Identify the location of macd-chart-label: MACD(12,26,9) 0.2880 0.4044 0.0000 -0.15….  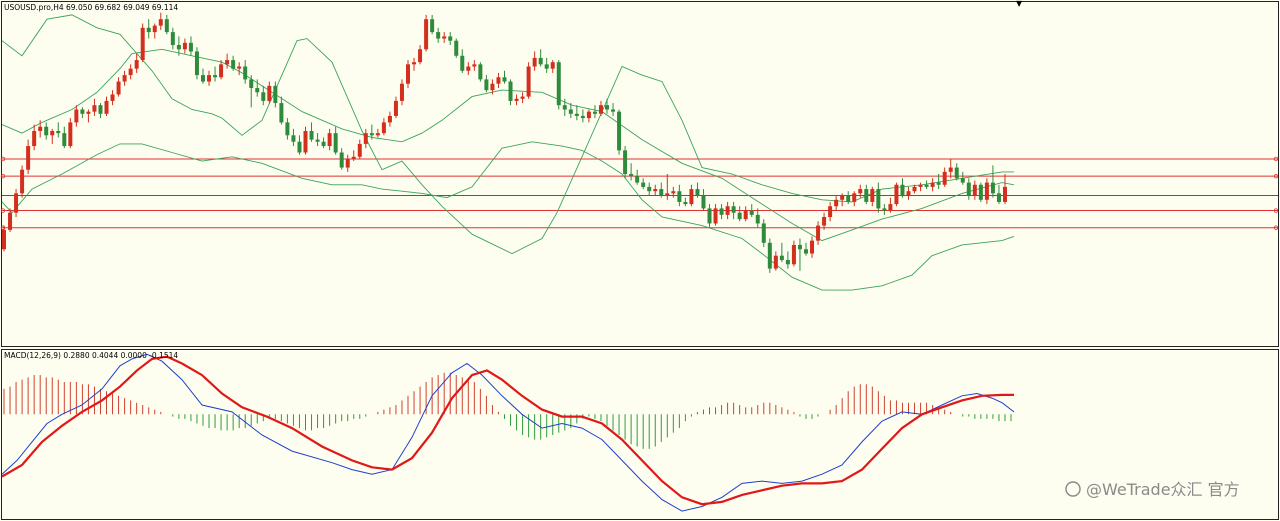
(91, 355).